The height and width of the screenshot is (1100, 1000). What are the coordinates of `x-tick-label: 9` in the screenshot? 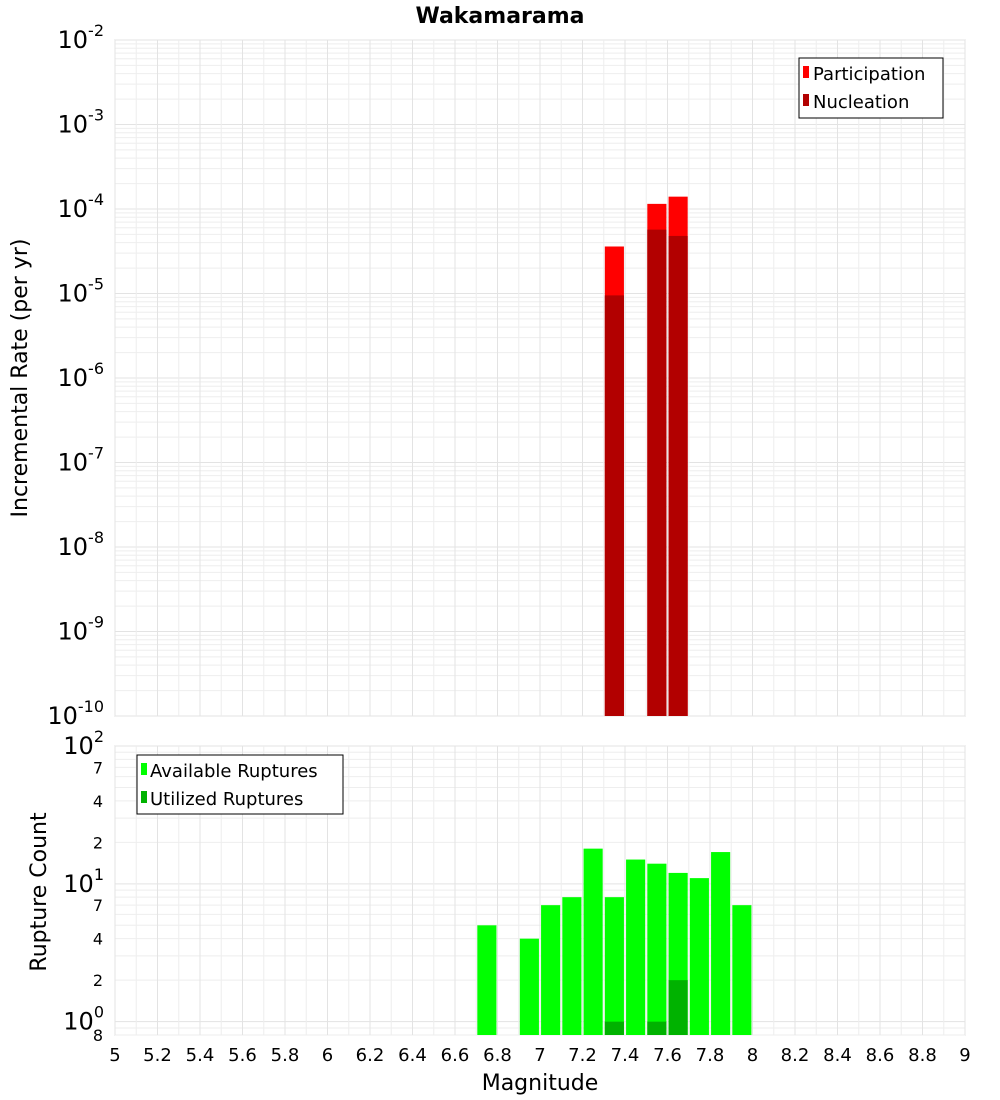 It's located at (964, 1055).